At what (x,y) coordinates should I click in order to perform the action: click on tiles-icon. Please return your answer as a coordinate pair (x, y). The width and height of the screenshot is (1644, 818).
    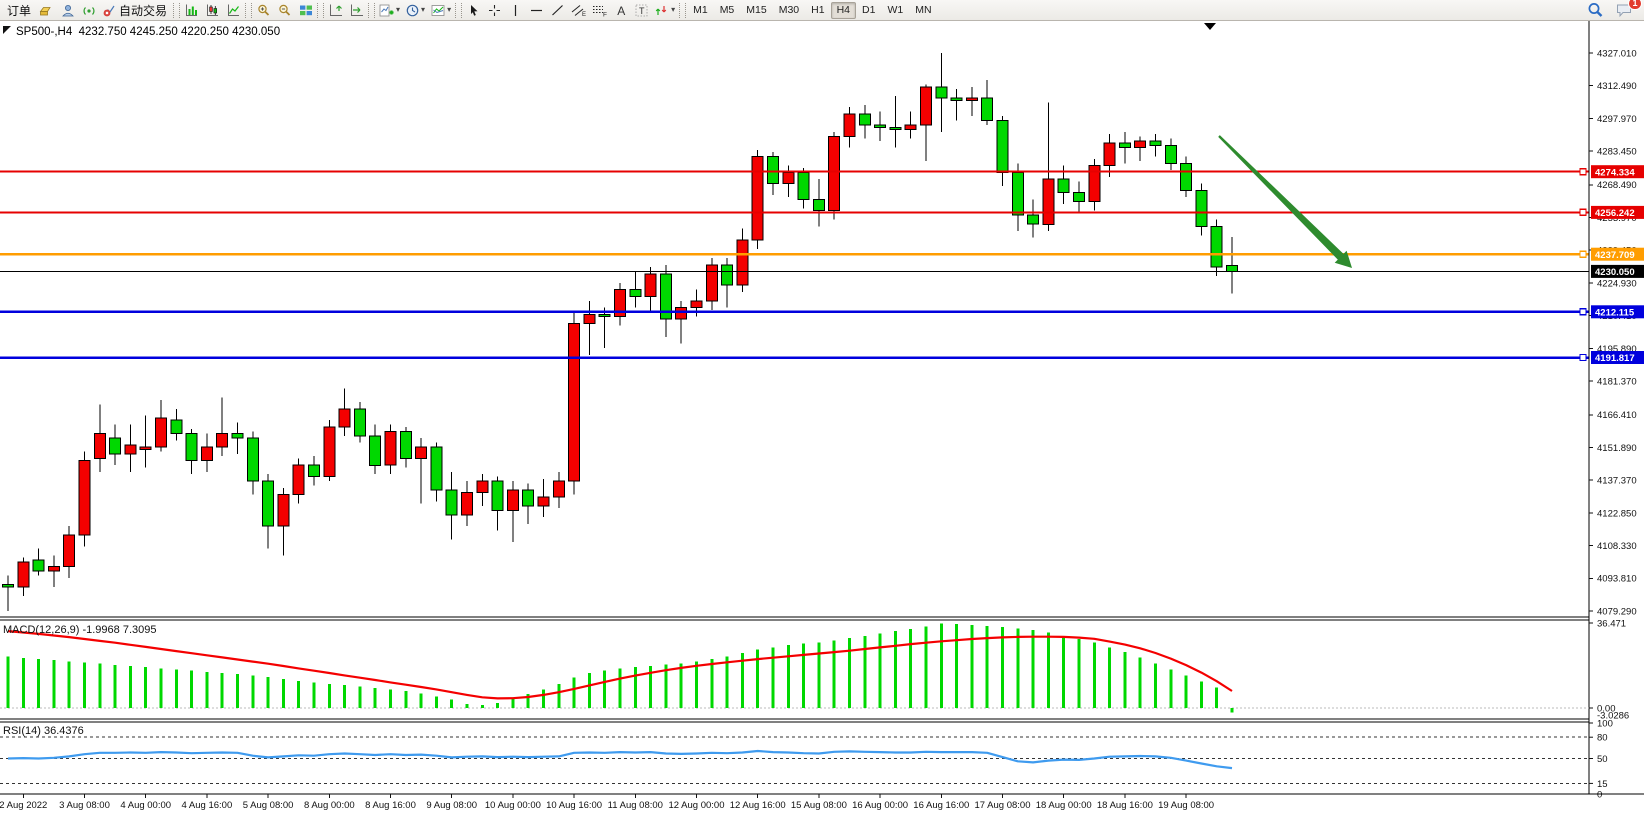
    Looking at the image, I should click on (306, 10).